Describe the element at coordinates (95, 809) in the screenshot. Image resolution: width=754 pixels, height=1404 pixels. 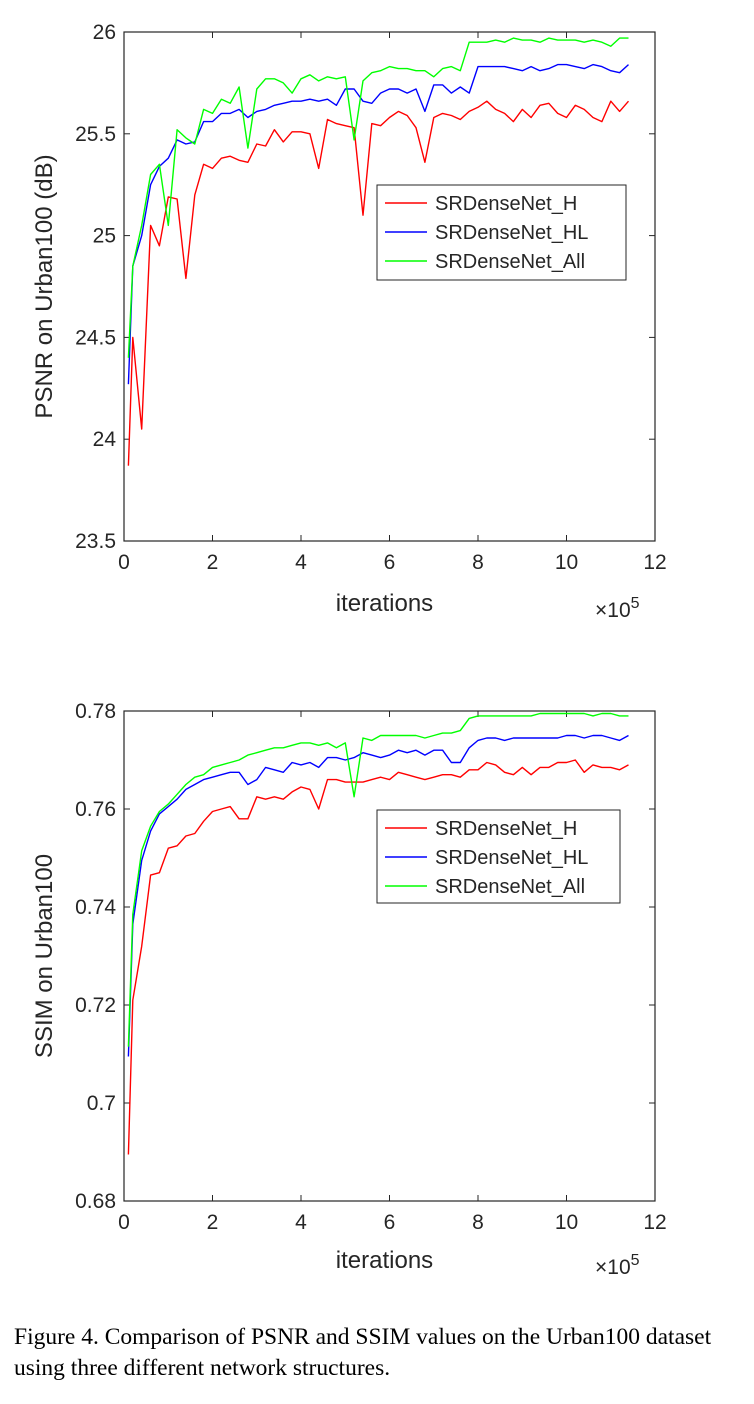
I see `y-tick-label: 0.76` at that location.